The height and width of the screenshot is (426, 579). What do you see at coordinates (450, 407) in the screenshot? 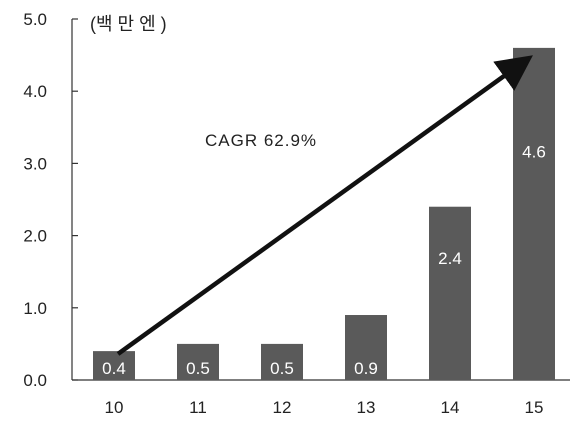
I see `x-tick-label: 14` at bounding box center [450, 407].